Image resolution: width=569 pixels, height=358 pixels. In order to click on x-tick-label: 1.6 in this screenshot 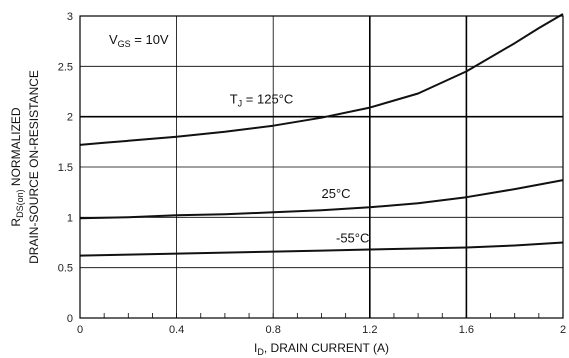, I will do `click(466, 330)`.